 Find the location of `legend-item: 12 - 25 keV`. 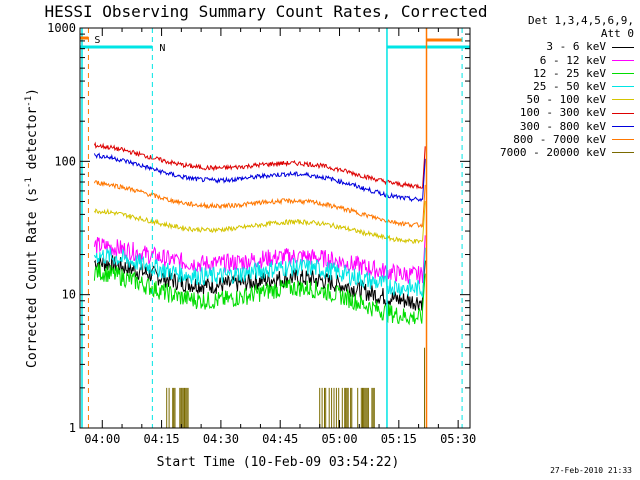

legend-item: 12 - 25 keV is located at coordinates (558, 73).